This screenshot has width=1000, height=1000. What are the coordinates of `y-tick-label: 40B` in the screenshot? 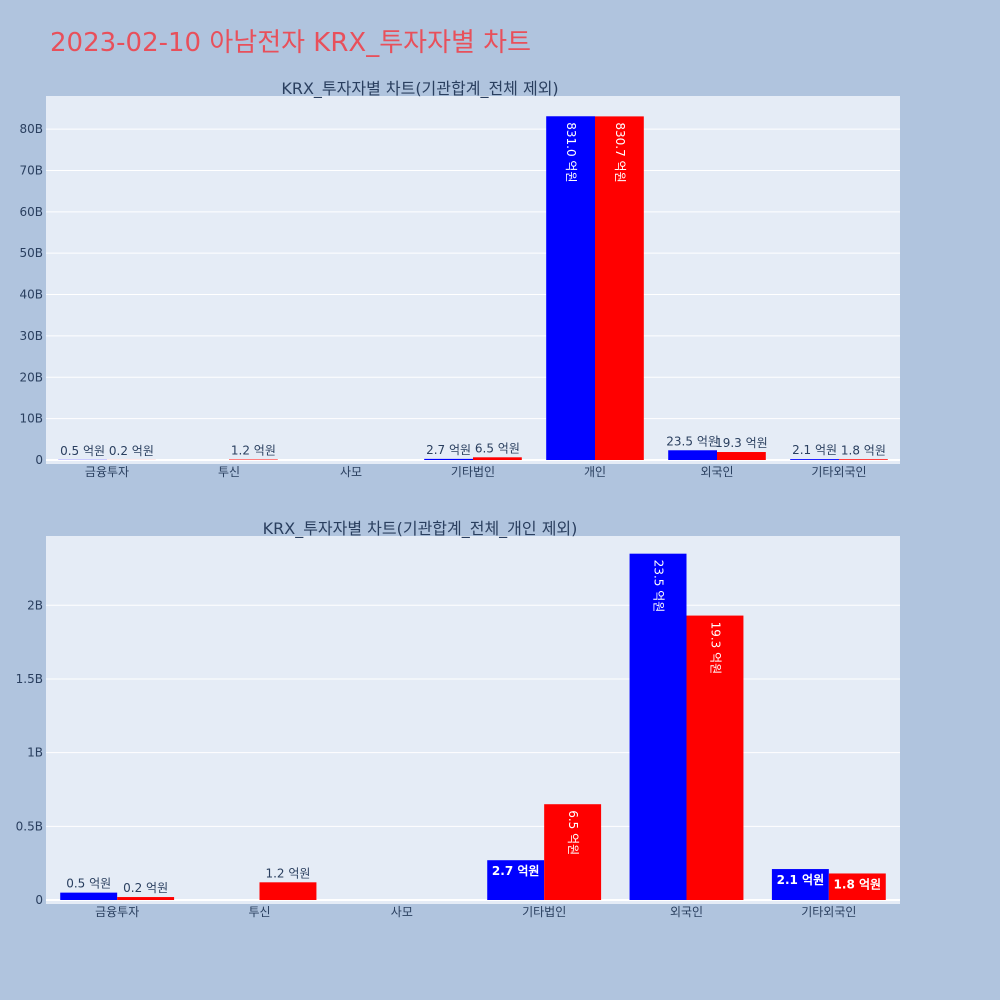 It's located at (31, 295).